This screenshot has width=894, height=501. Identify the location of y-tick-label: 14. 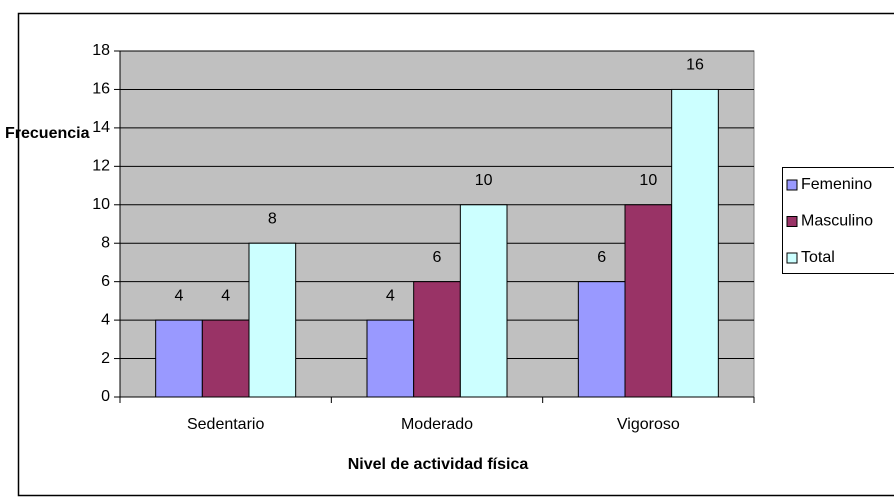
(101, 127).